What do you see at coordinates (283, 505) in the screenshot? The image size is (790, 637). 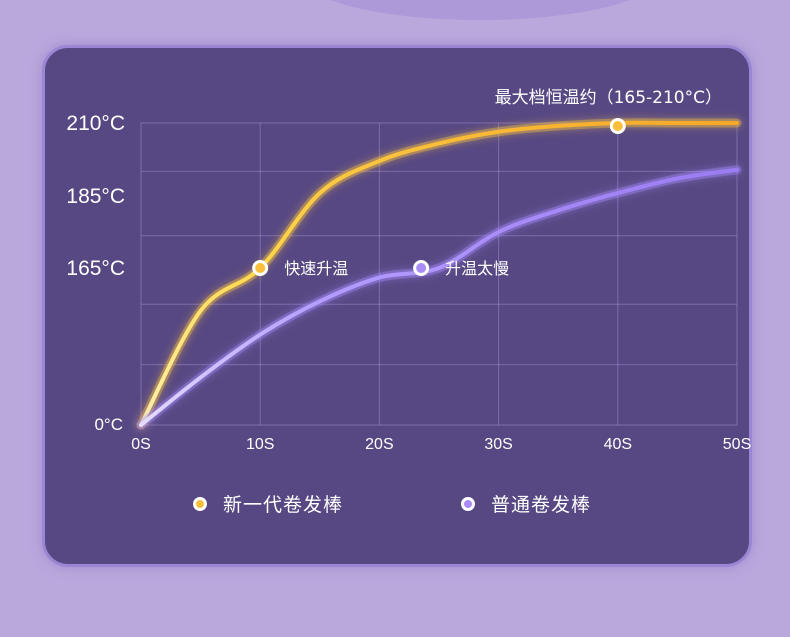 I see `legend-label-new: 新一代卷发棒` at bounding box center [283, 505].